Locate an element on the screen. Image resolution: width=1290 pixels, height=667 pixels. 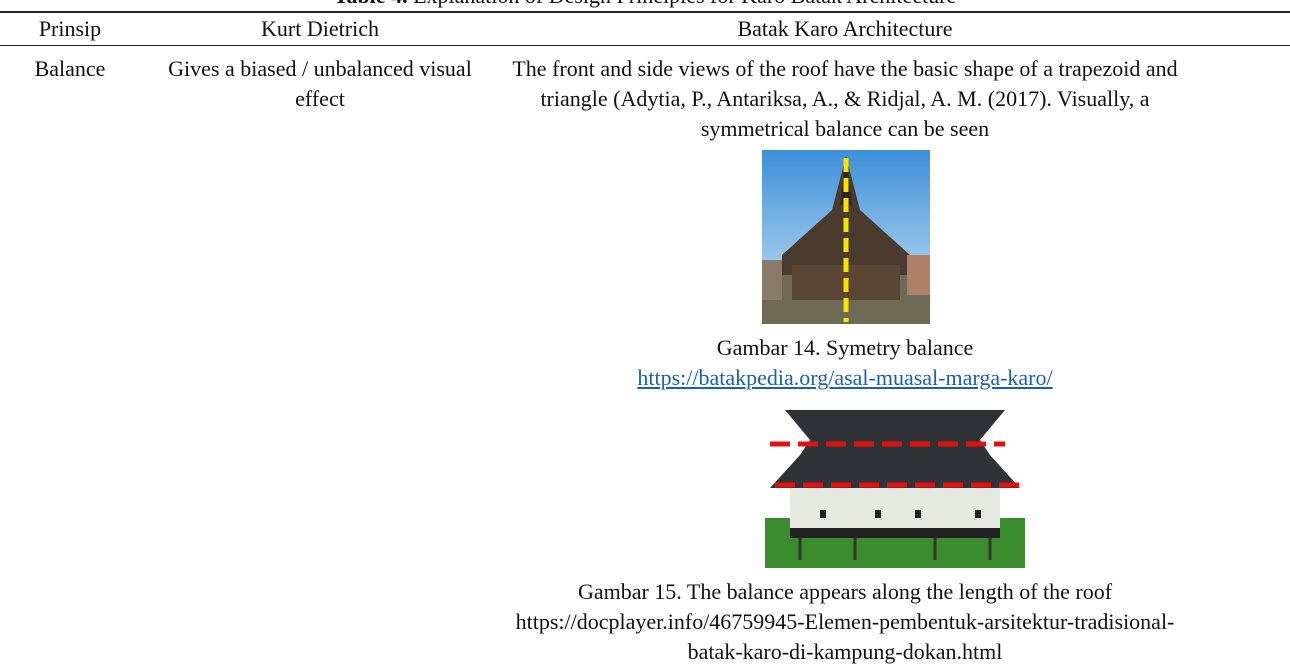
figure-15-image is located at coordinates (895, 484).